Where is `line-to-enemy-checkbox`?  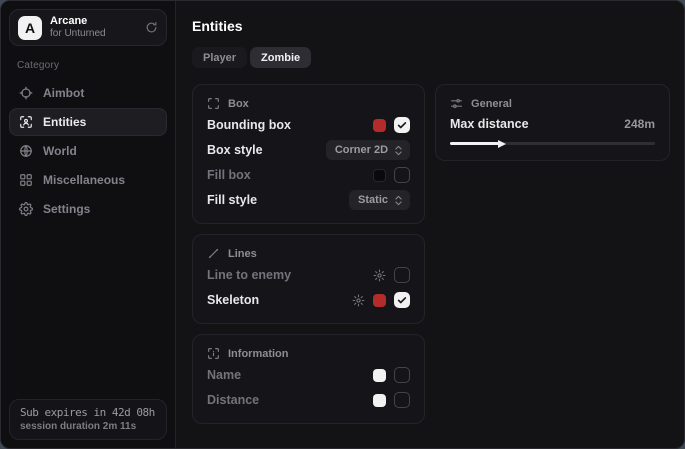
line-to-enemy-checkbox is located at coordinates (402, 275).